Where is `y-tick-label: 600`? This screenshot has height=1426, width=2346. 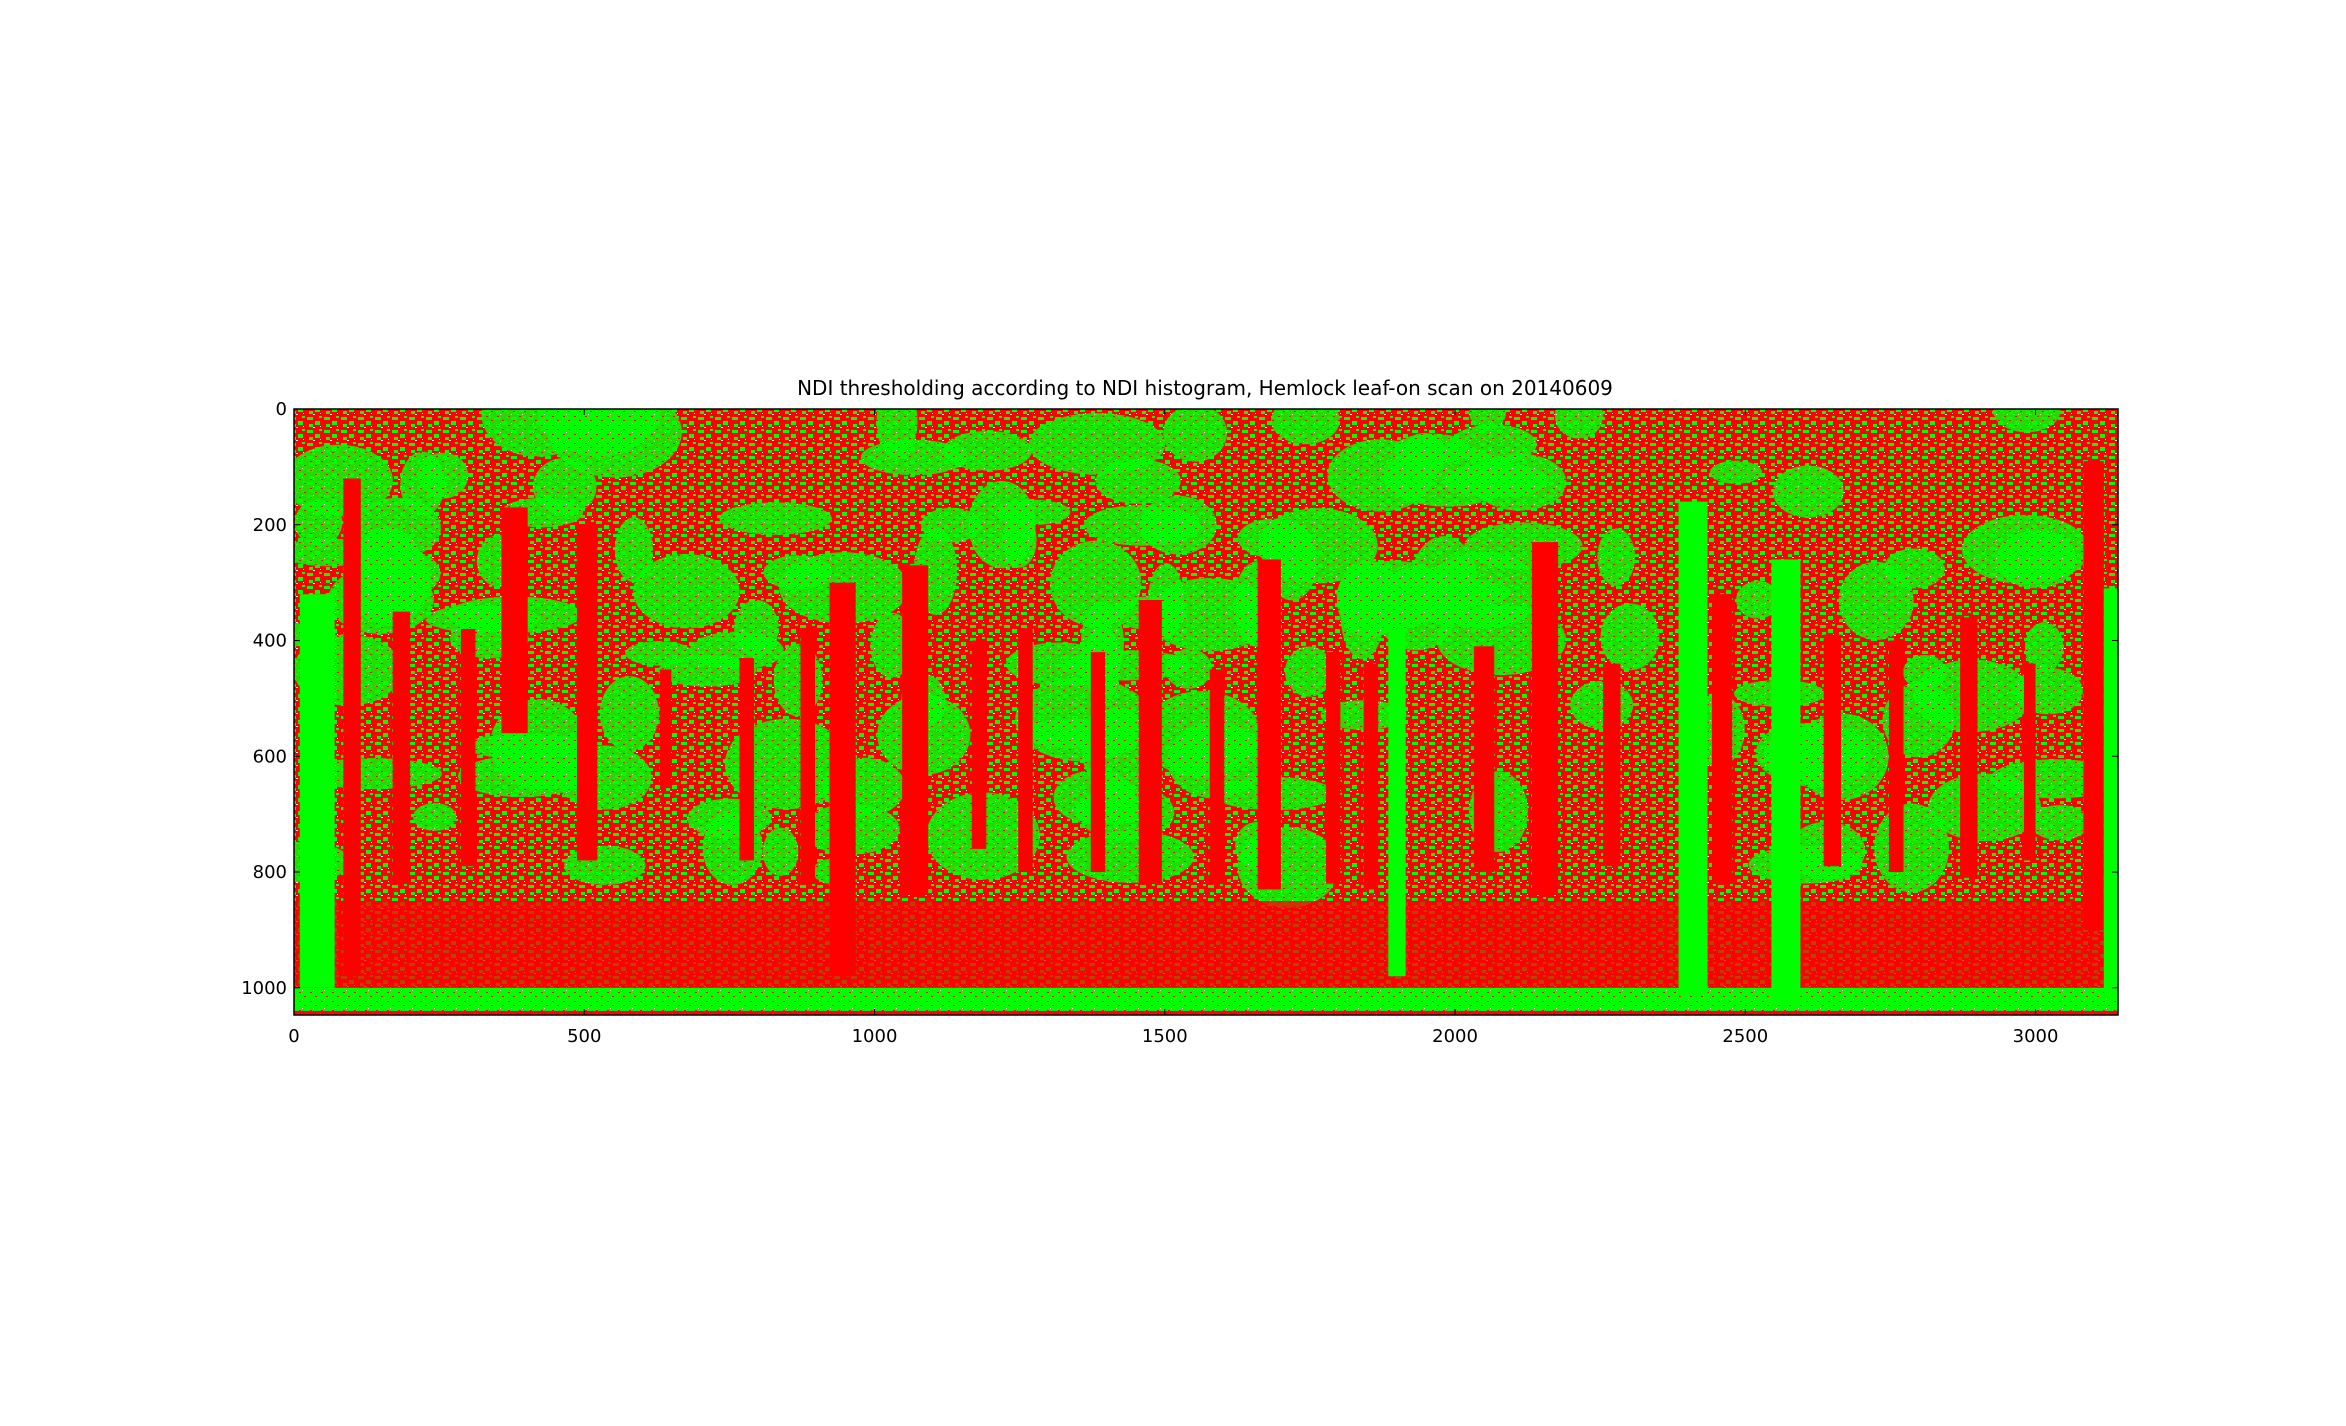 y-tick-label: 600 is located at coordinates (270, 756).